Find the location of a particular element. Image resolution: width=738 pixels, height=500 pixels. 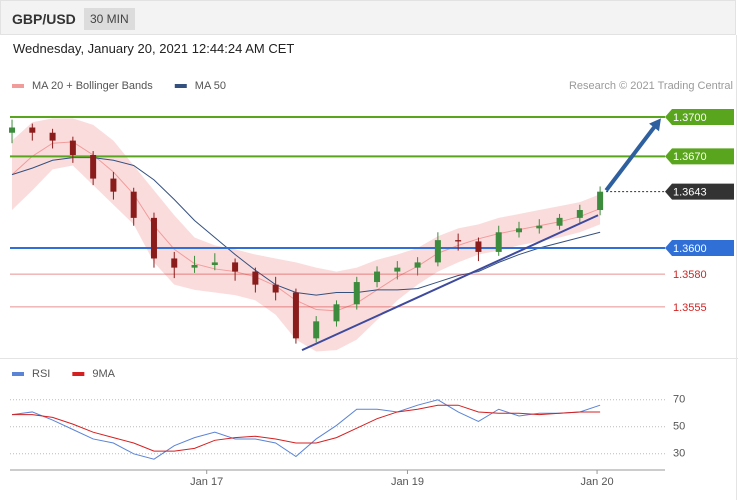

level-label: 1.3643 is located at coordinates (690, 193).